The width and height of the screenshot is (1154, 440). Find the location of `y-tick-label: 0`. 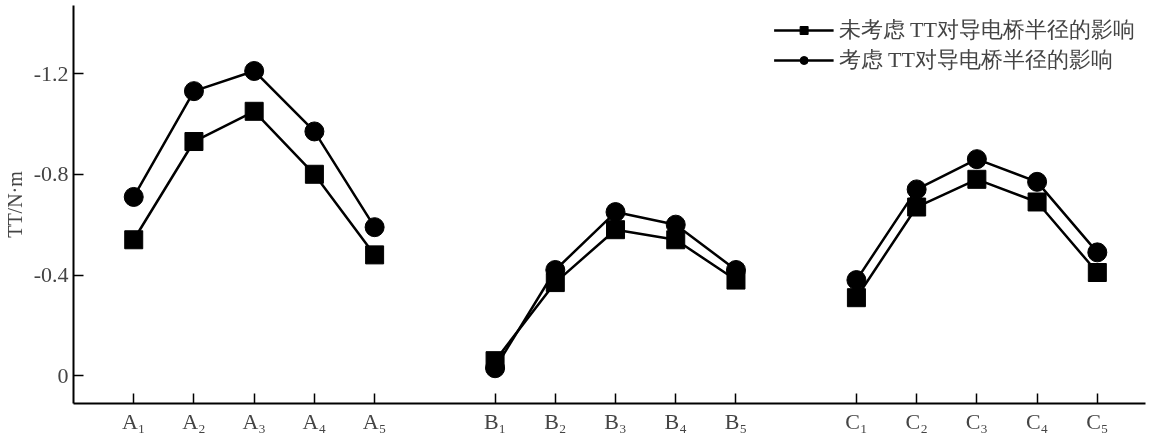

y-tick-label: 0 is located at coordinates (63, 375).